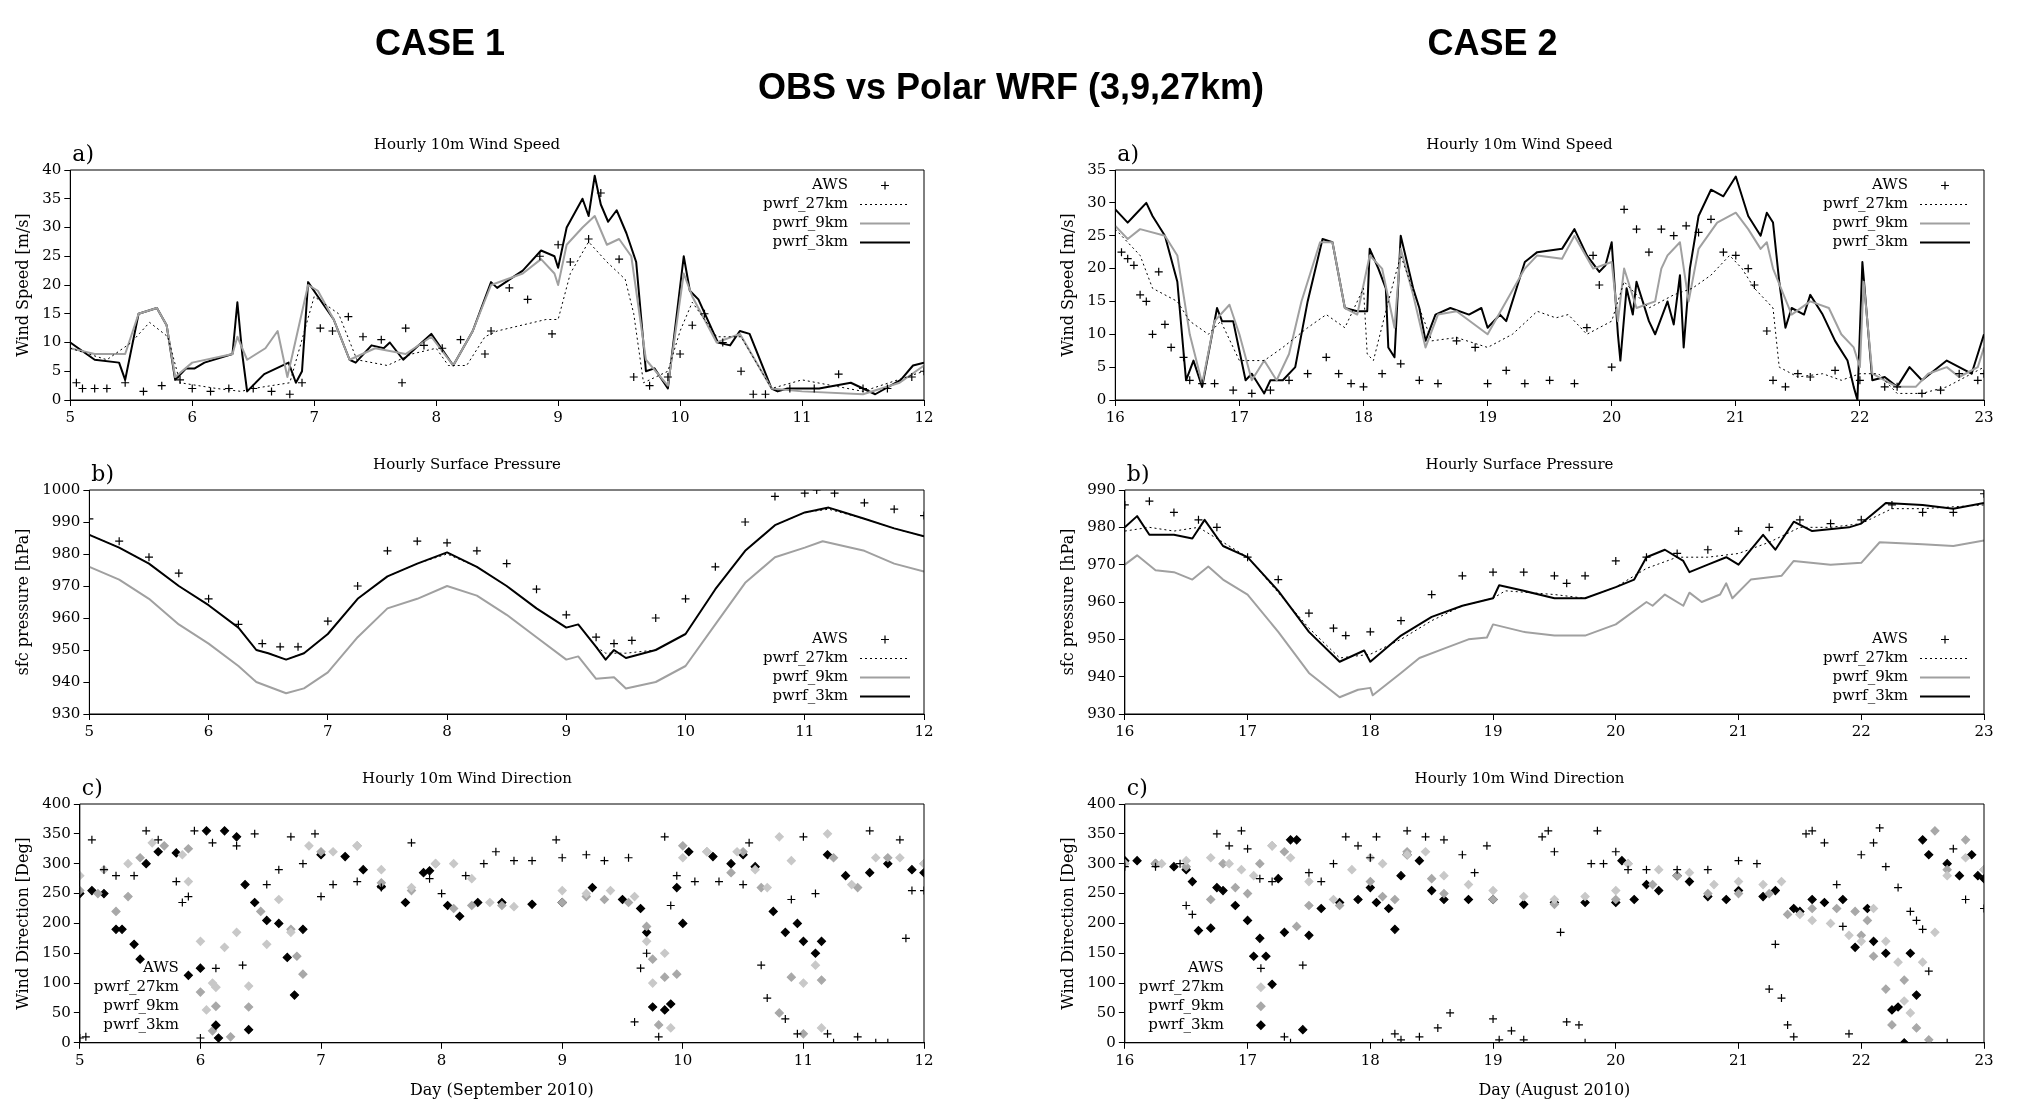  What do you see at coordinates (22, 923) in the screenshot?
I see `y-axis-title: Wind Direction [Deg]` at bounding box center [22, 923].